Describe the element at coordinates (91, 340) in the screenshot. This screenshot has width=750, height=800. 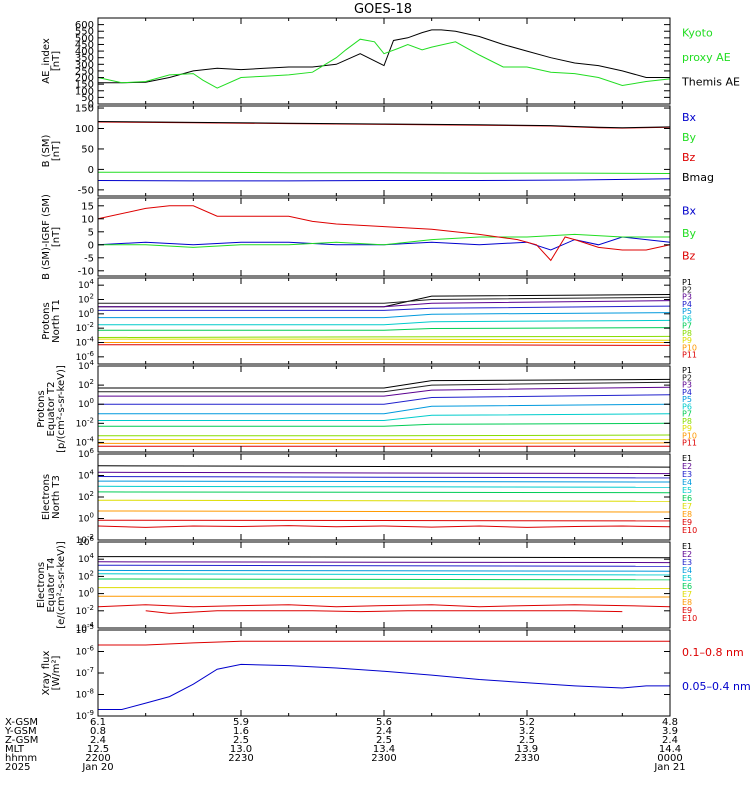
I see `y-tick-exponent: -4` at that location.